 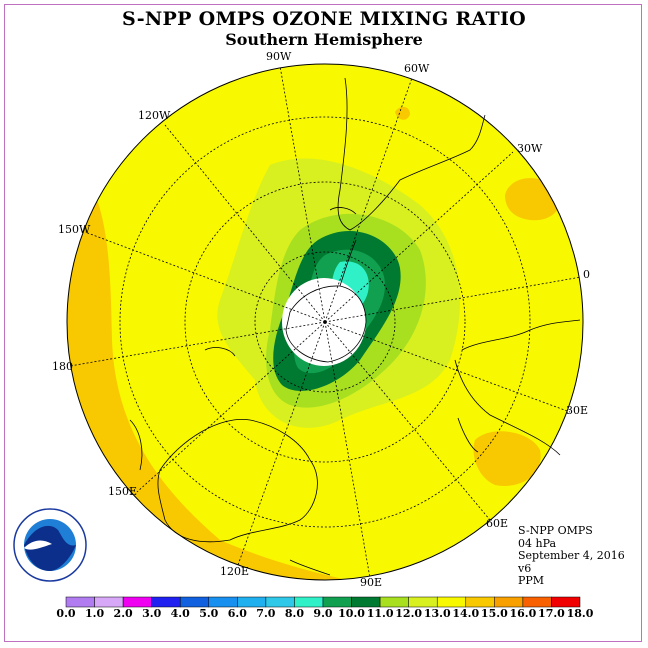 What do you see at coordinates (235, 571) in the screenshot?
I see `lon-label-120e: 120E` at bounding box center [235, 571].